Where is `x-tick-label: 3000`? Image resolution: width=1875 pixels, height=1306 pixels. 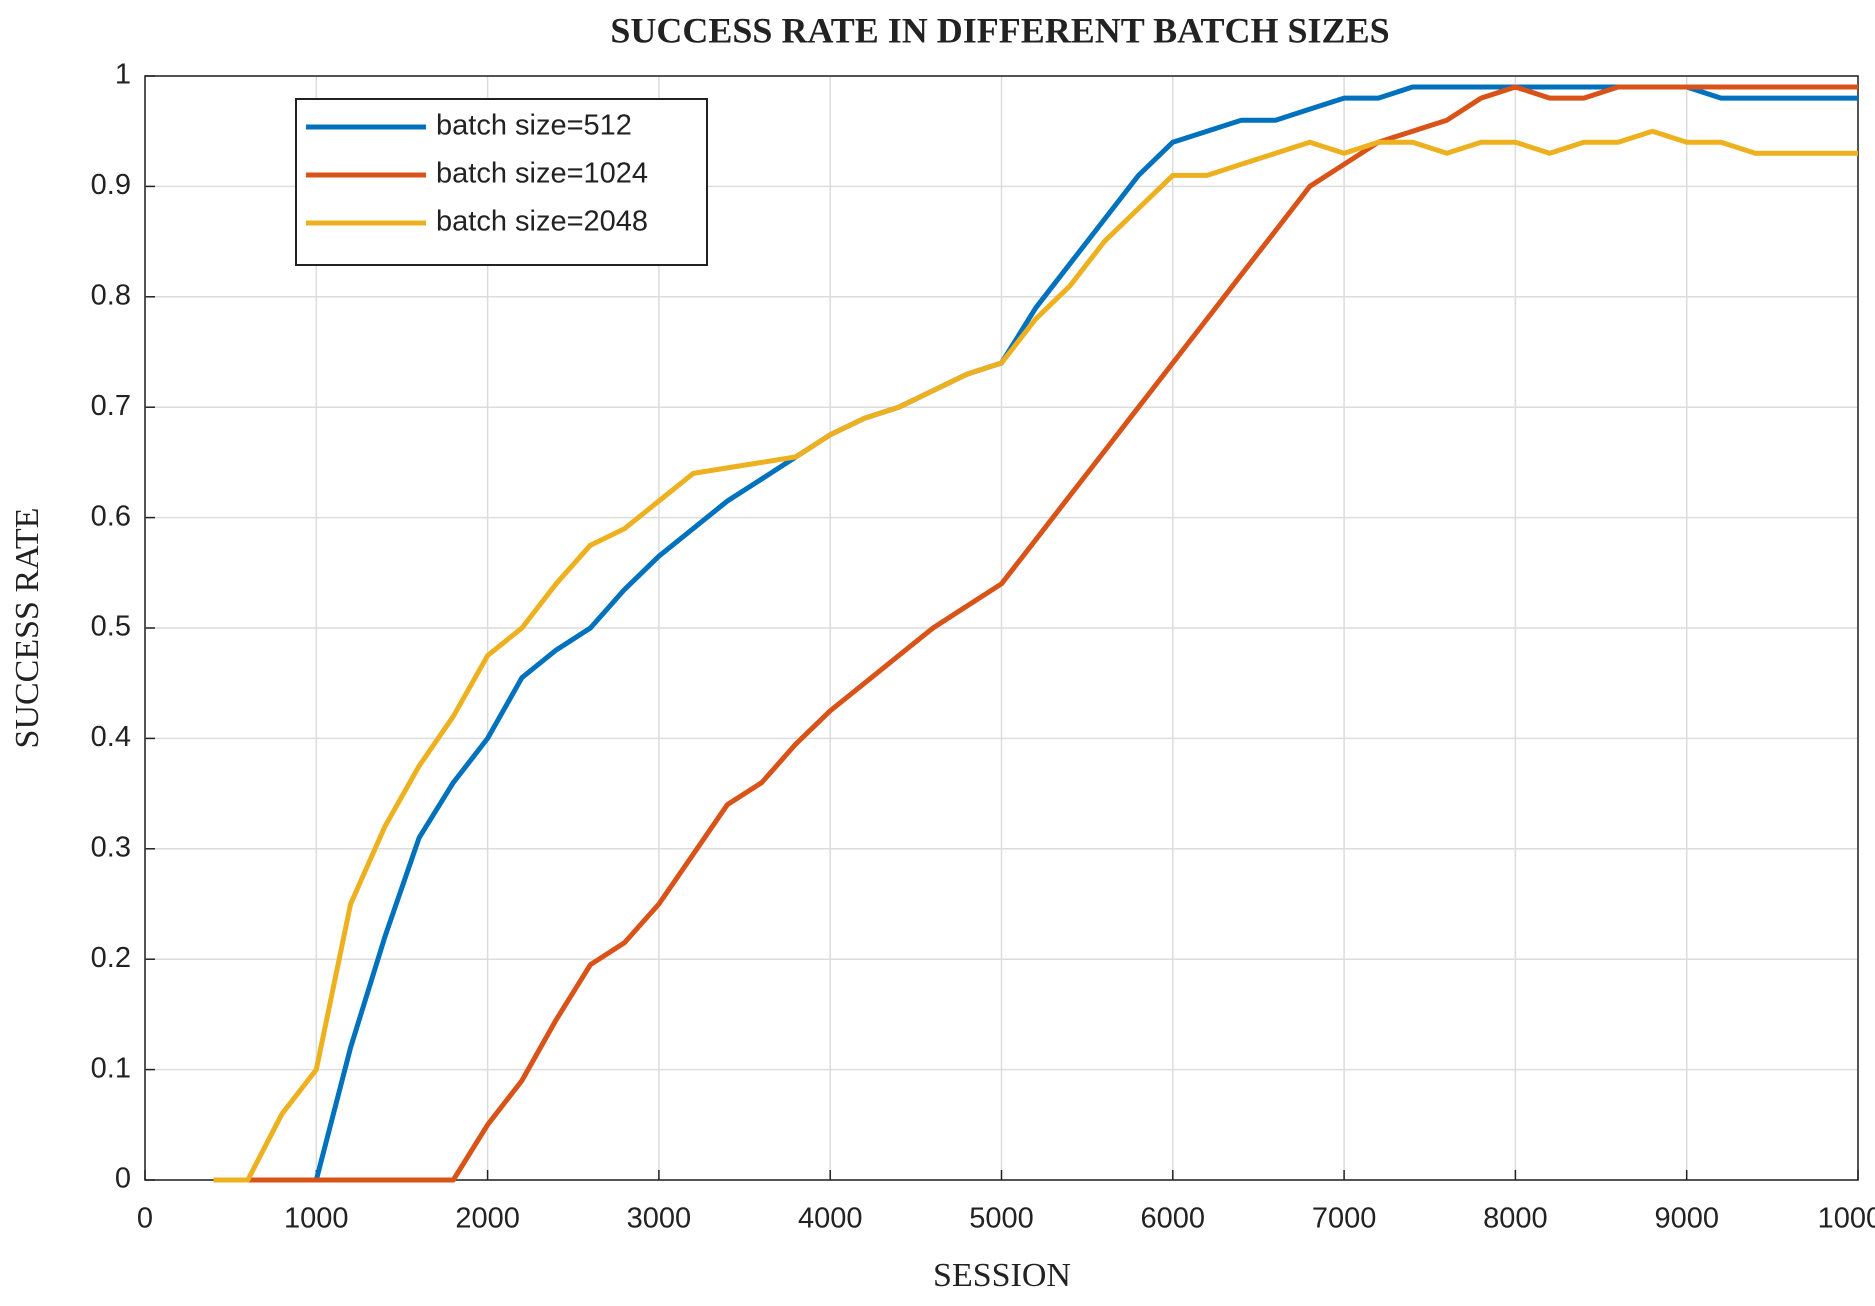
x-tick-label: 3000 is located at coordinates (659, 1219).